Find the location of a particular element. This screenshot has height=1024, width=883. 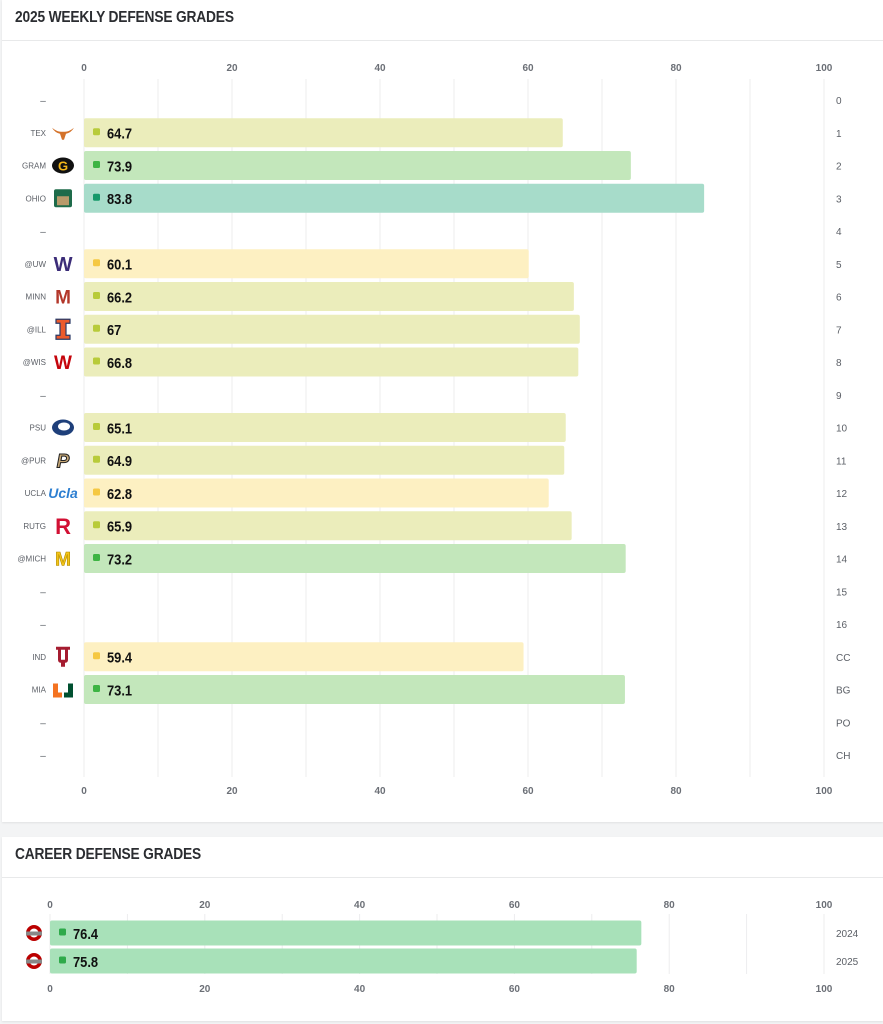

week-label: 0 is located at coordinates (839, 101).